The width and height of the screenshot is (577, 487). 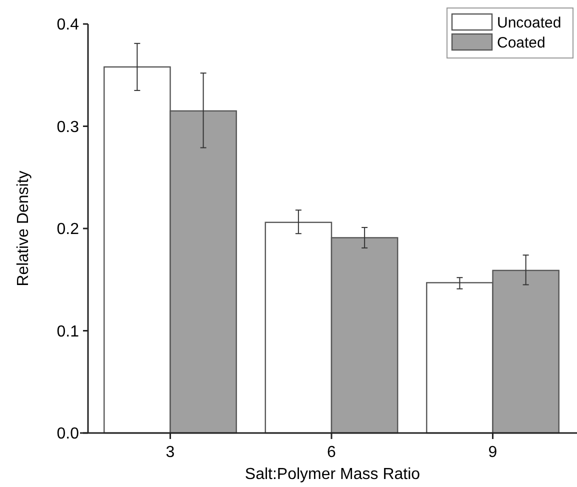 What do you see at coordinates (529, 23) in the screenshot?
I see `legend-label: Uncoated` at bounding box center [529, 23].